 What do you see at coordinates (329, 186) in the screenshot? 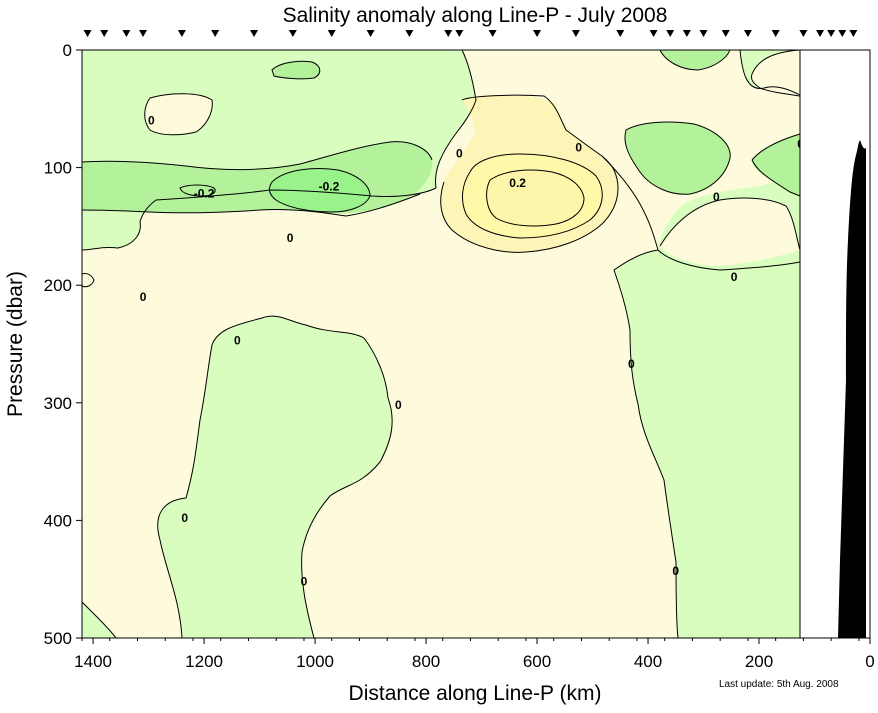
I see `contour-label: -0.2` at bounding box center [329, 186].